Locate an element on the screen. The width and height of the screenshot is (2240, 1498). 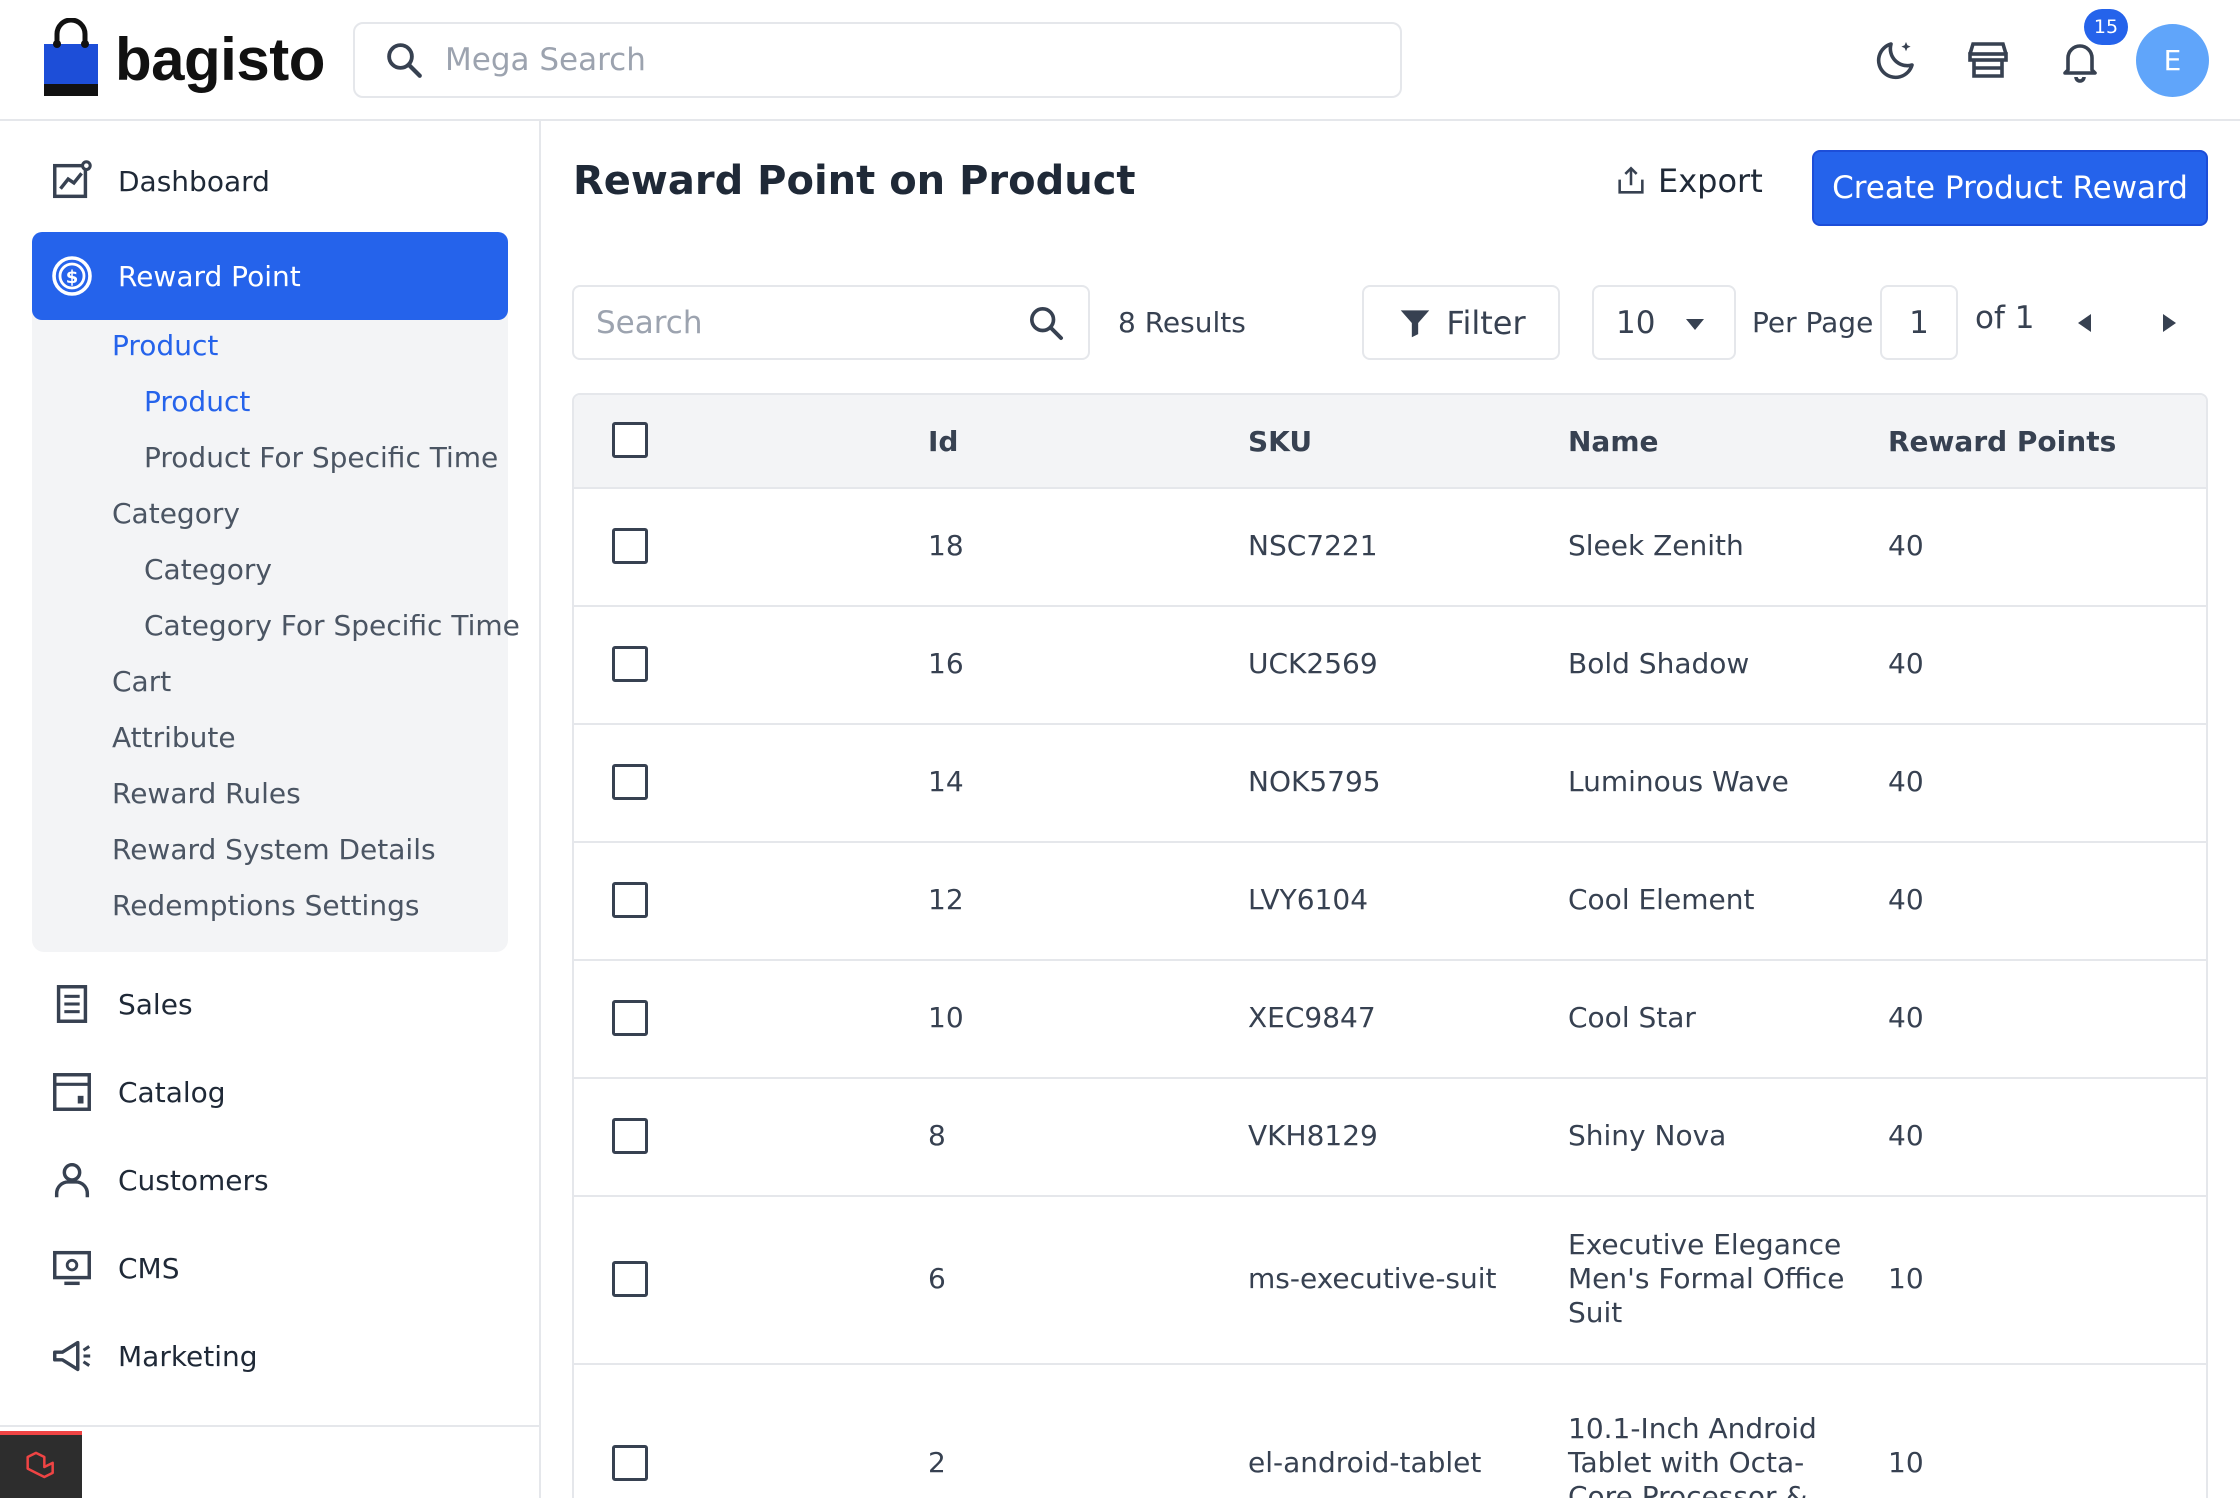
submenu-redemptions-settings: Redemptions Settings is located at coordinates (266, 905).